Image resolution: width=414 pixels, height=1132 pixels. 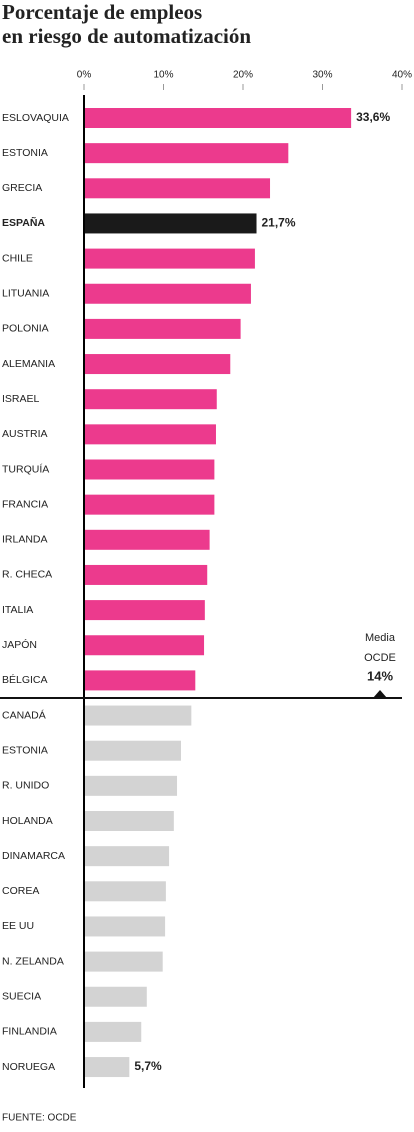 What do you see at coordinates (17, 610) in the screenshot?
I see `y-tick-label: ITALIA` at bounding box center [17, 610].